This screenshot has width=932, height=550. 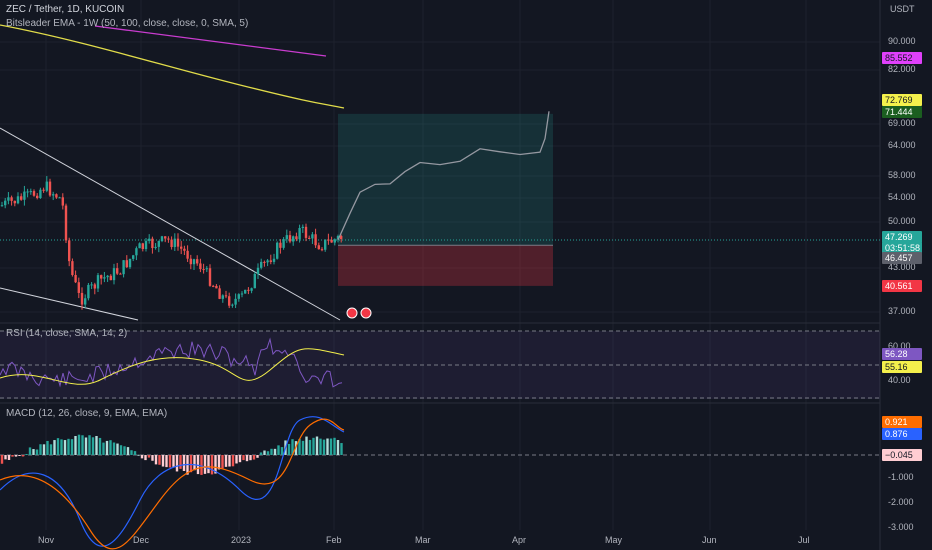 What do you see at coordinates (334, 540) in the screenshot?
I see `time-axis-label-3: Feb` at bounding box center [334, 540].